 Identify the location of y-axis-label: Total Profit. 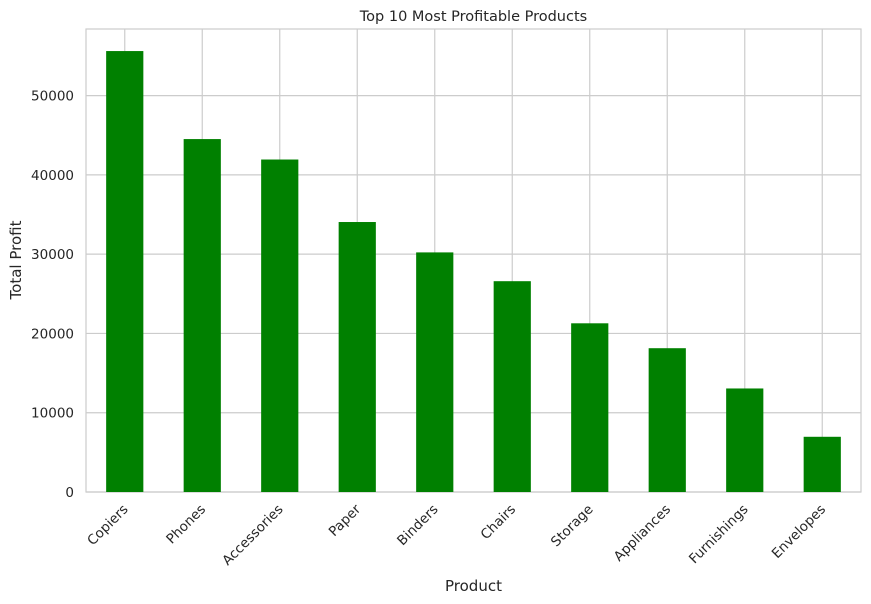
(16, 260).